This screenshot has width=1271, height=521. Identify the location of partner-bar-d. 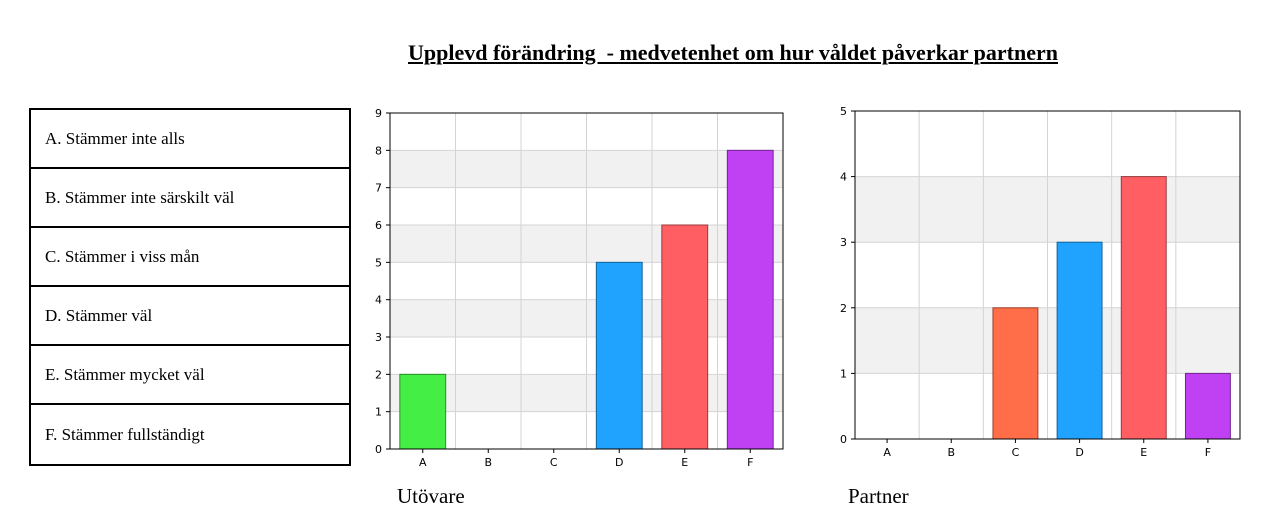
(1079, 340).